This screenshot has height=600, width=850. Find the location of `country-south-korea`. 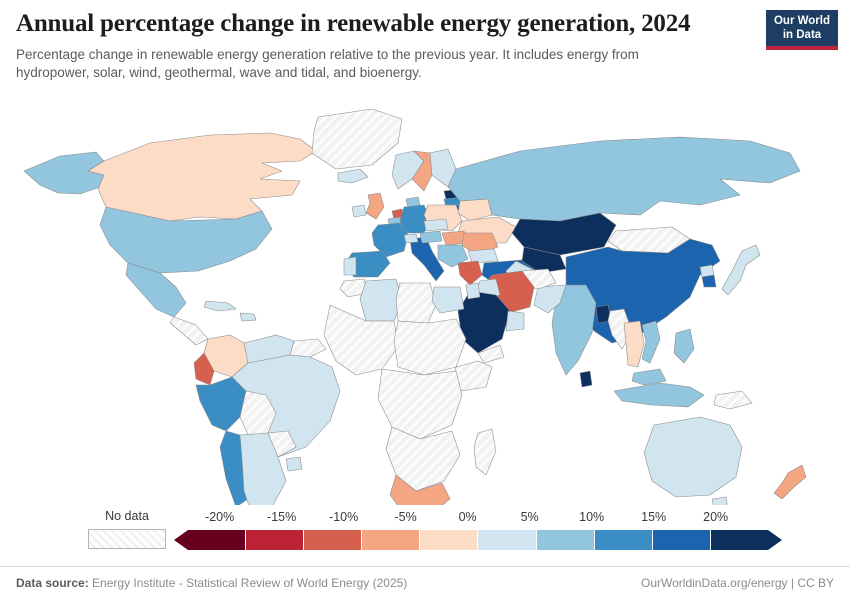

country-south-korea is located at coordinates (709, 281).